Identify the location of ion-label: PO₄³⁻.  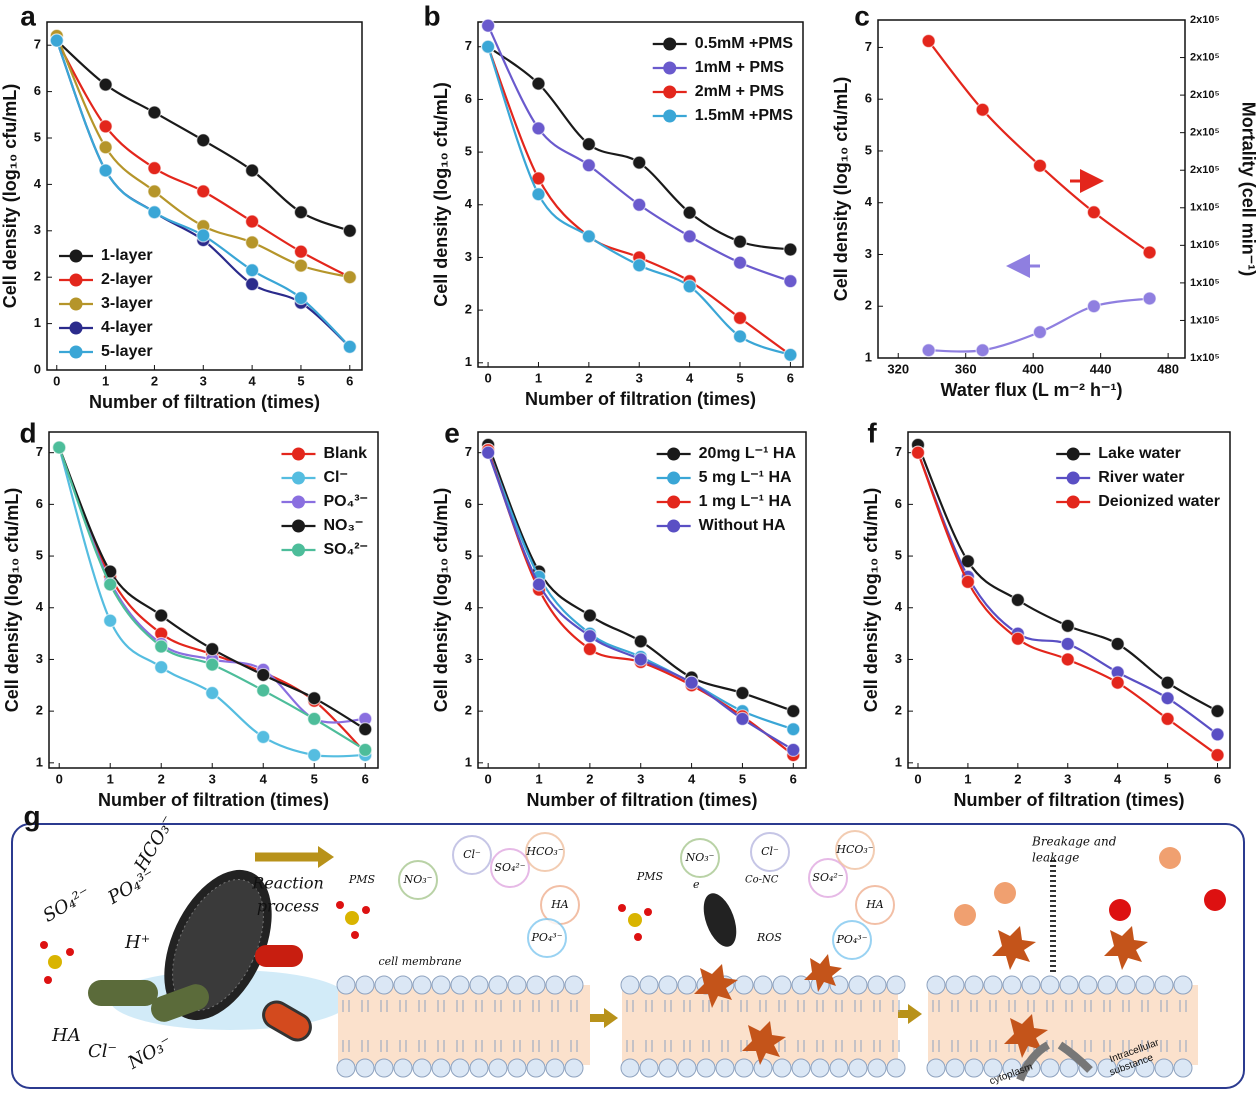
(131, 887).